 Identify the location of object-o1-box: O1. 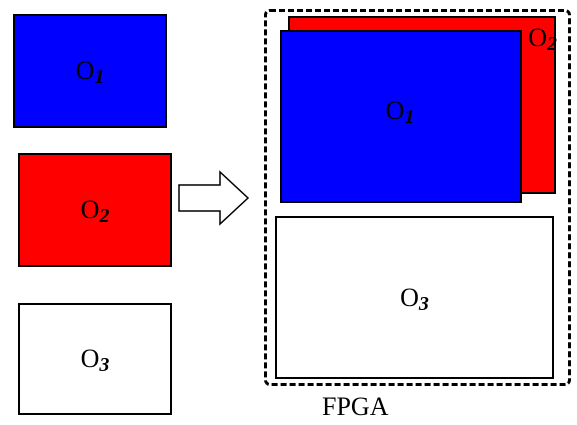
(90, 71).